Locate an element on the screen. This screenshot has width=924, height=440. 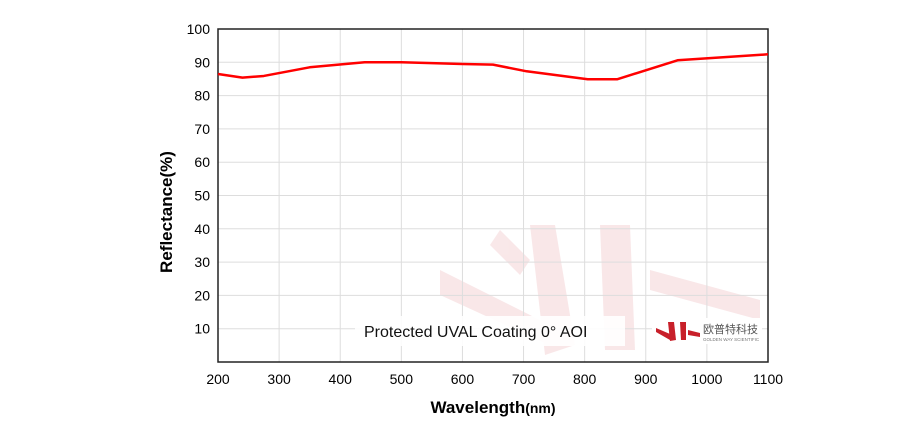
reflectance-series-line is located at coordinates (493, 67).